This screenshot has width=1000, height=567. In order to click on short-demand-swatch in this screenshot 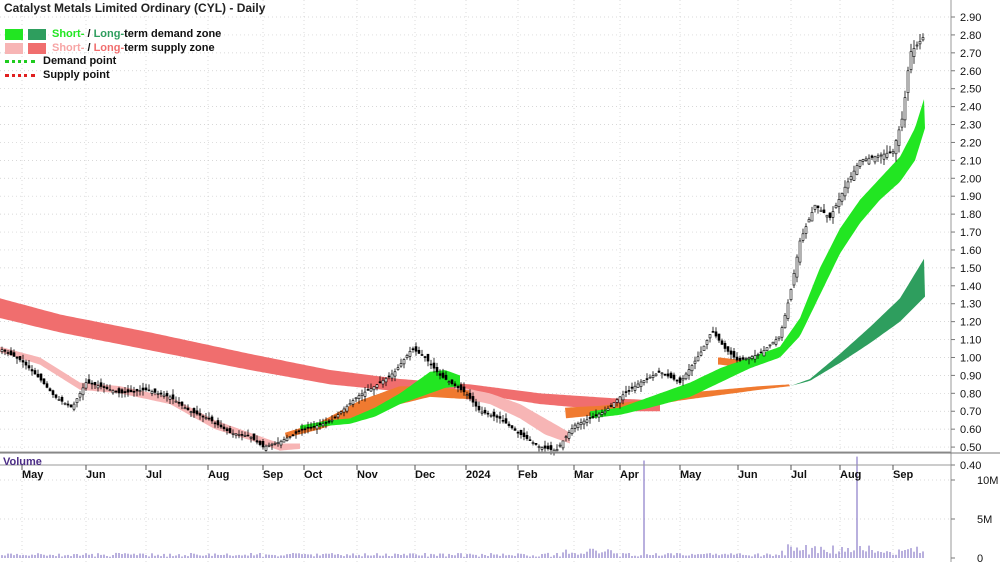, I will do `click(14, 35)`.